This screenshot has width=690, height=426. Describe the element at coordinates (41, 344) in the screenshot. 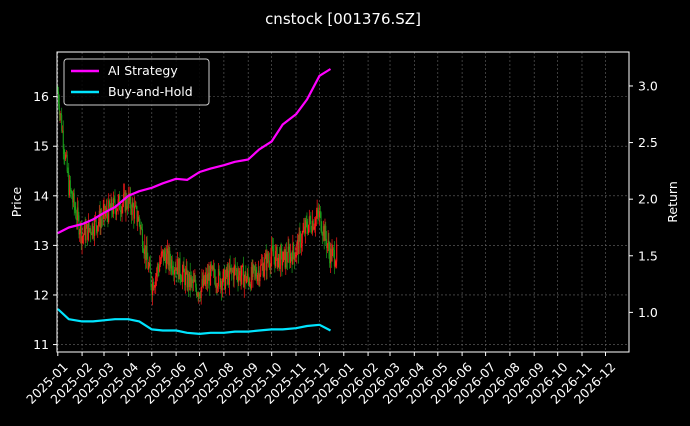

I see `y-tick-label-left: 11` at that location.